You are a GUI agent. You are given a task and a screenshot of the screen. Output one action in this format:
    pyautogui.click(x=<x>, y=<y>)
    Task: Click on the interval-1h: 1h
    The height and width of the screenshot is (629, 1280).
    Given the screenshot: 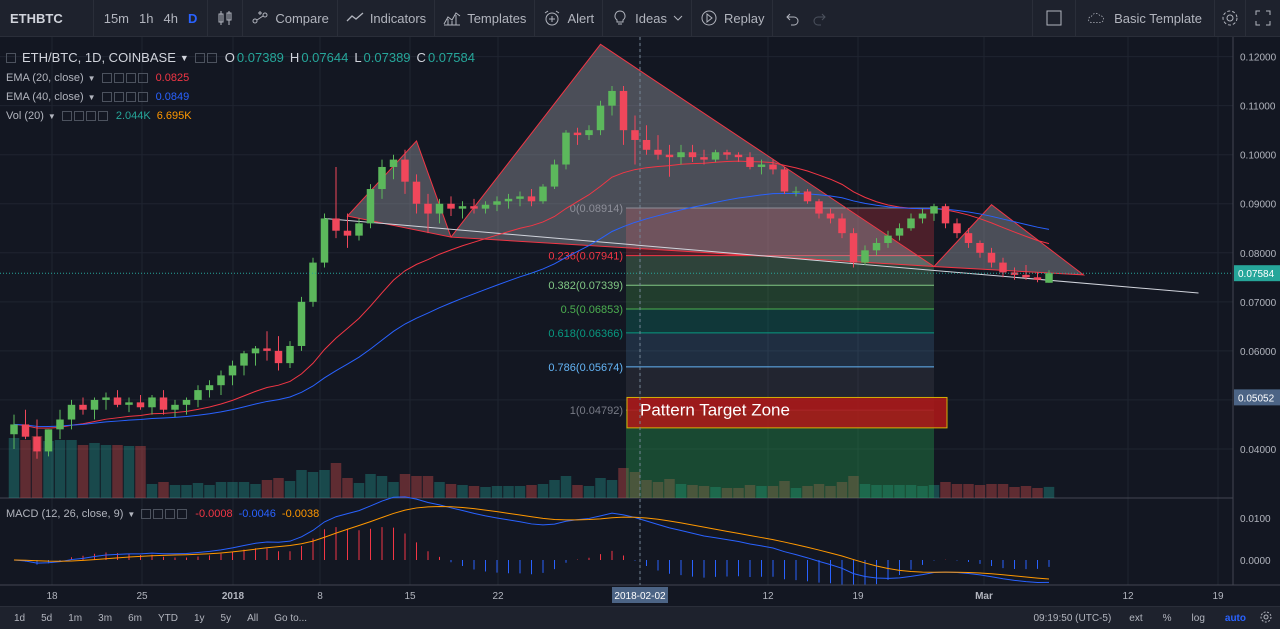 What is the action you would take?
    pyautogui.click(x=146, y=18)
    